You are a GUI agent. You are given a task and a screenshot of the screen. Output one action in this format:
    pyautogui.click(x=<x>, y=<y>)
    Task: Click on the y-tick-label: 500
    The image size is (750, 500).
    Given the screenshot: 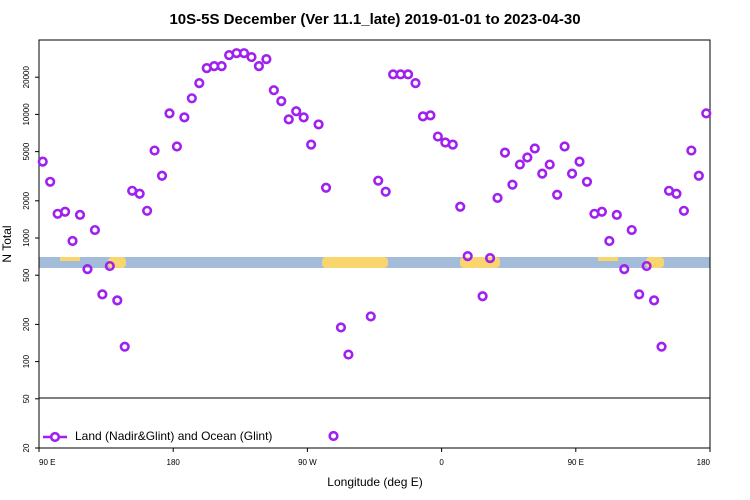 What is the action you would take?
    pyautogui.click(x=26, y=275)
    